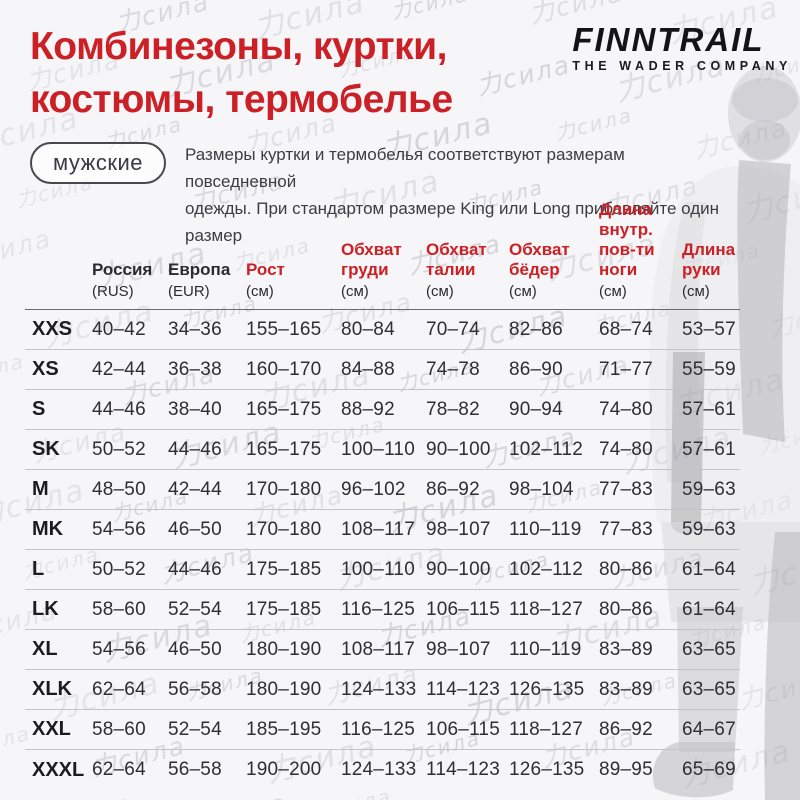 Image resolution: width=800 pixels, height=800 pixels. I want to click on table-cell: 77–83, so click(626, 489).